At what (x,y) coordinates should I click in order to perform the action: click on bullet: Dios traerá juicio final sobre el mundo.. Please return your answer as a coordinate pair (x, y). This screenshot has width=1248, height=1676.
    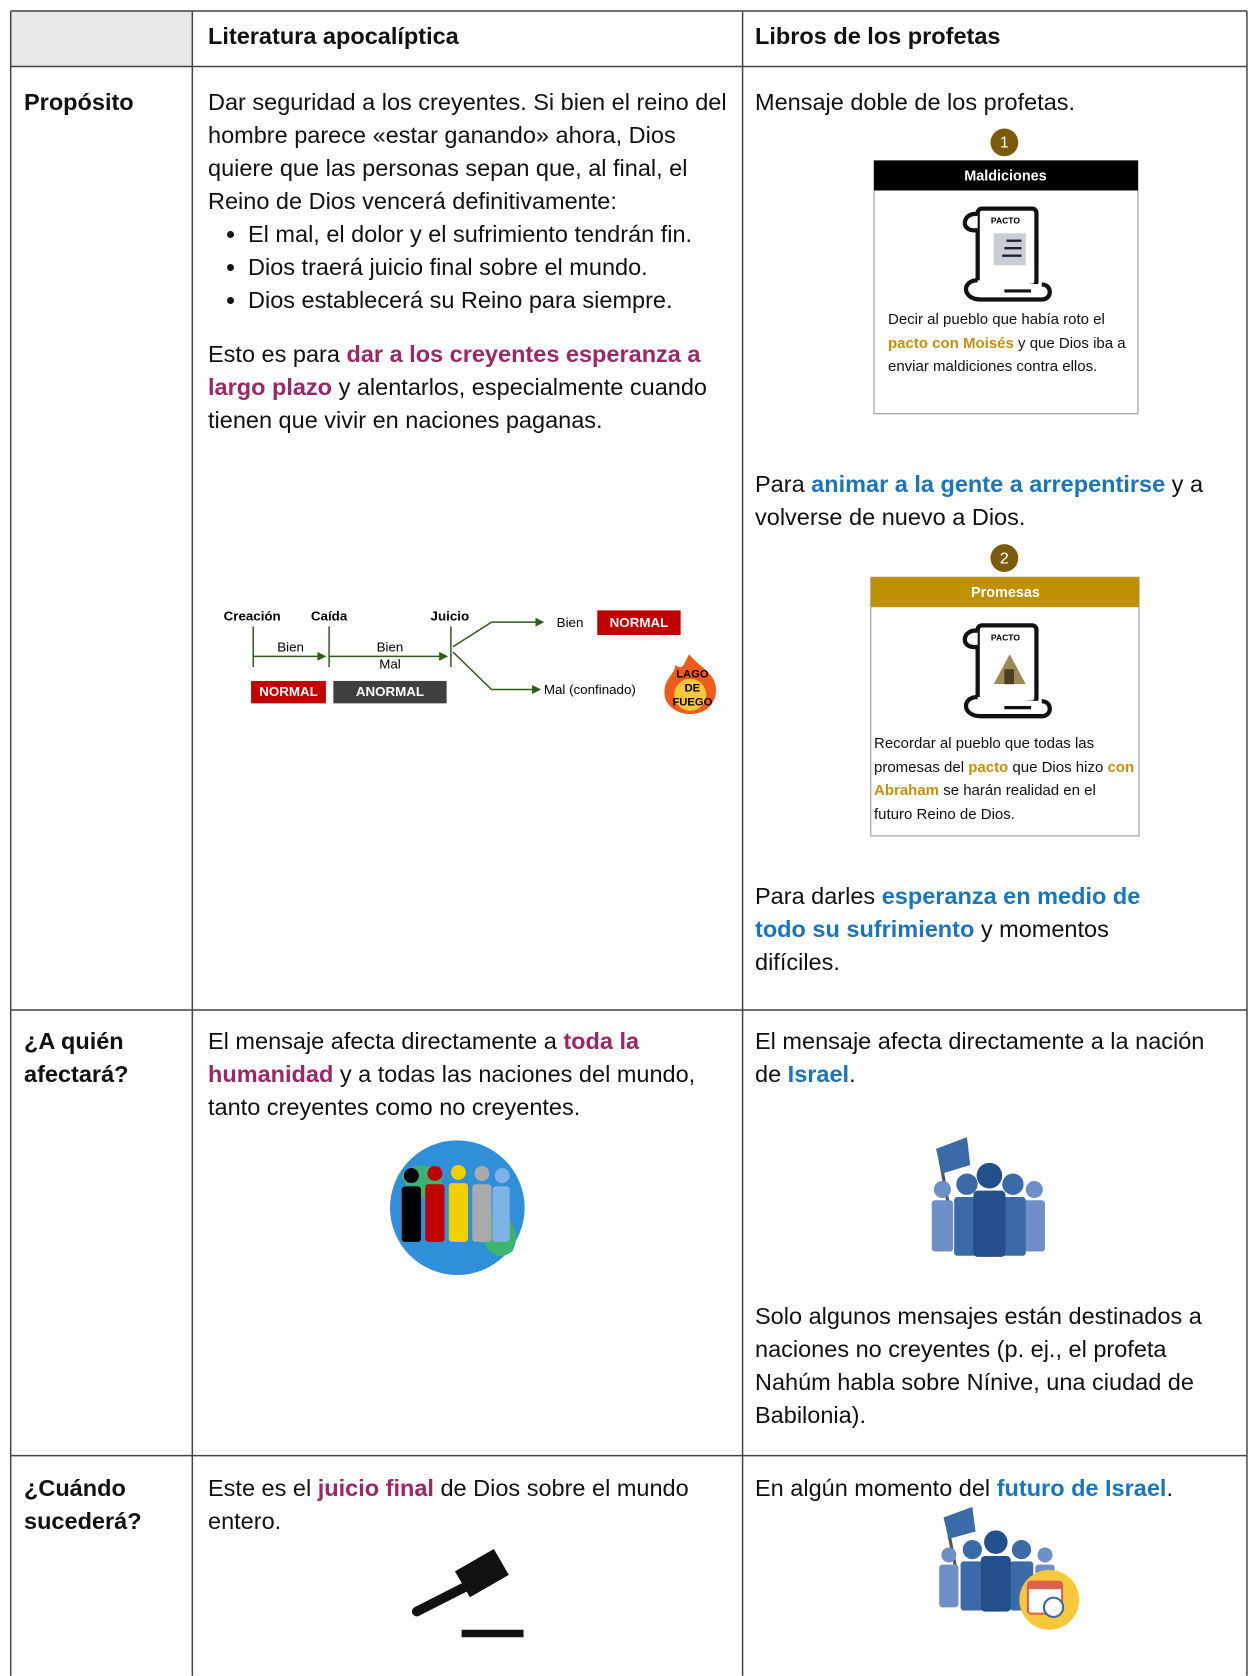
    Looking at the image, I should click on (489, 267).